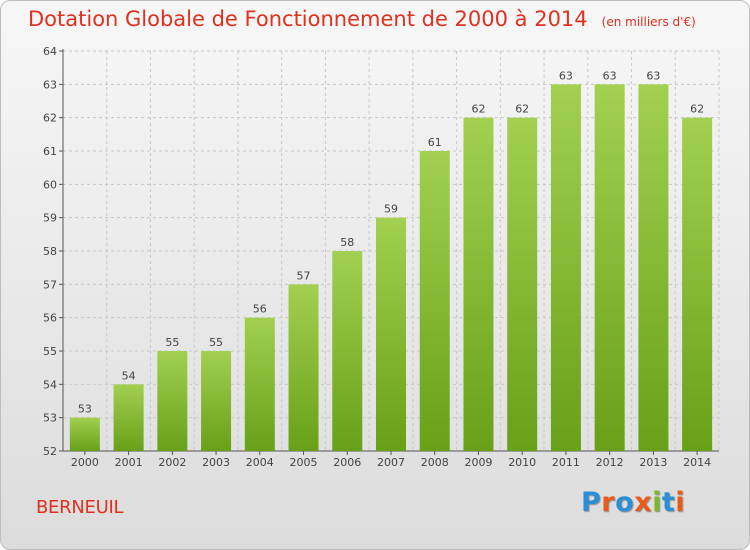  I want to click on y-tick-label: 58, so click(50, 251).